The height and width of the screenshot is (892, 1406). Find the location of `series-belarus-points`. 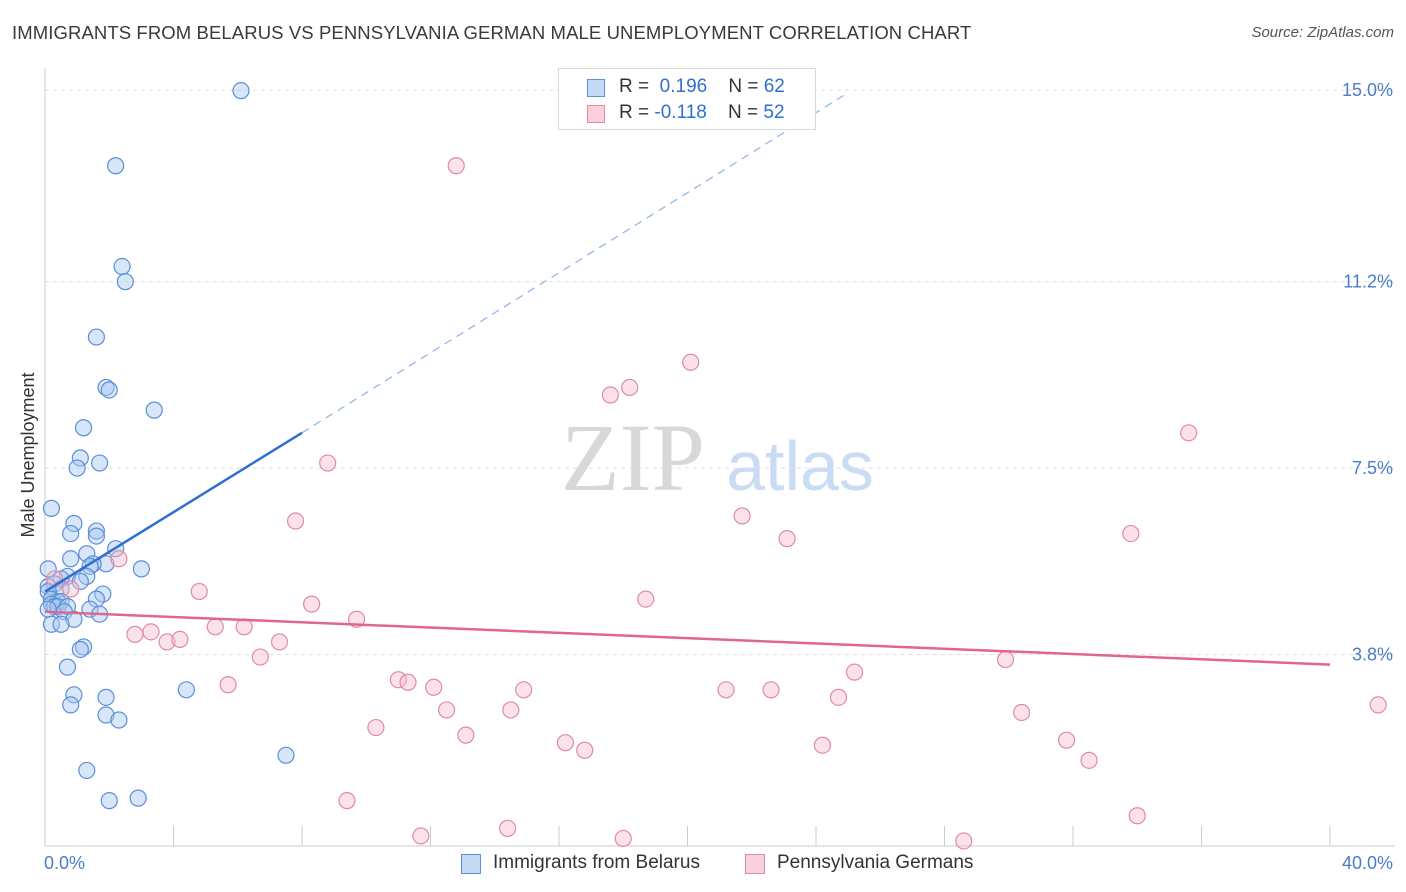

series-belarus-points is located at coordinates (167, 446).